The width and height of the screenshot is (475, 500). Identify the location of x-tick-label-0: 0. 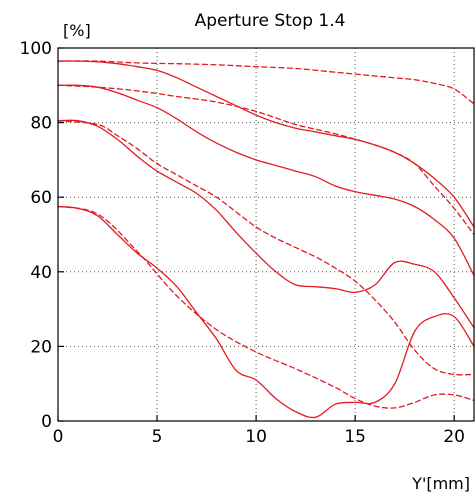
(58, 437).